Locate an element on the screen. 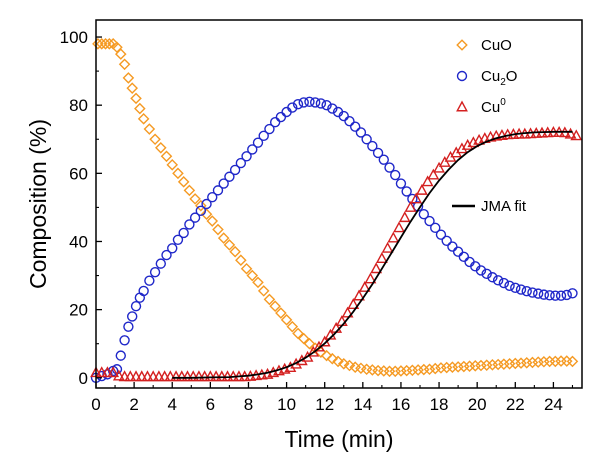  x-axis-title: Time (min) is located at coordinates (338, 439).